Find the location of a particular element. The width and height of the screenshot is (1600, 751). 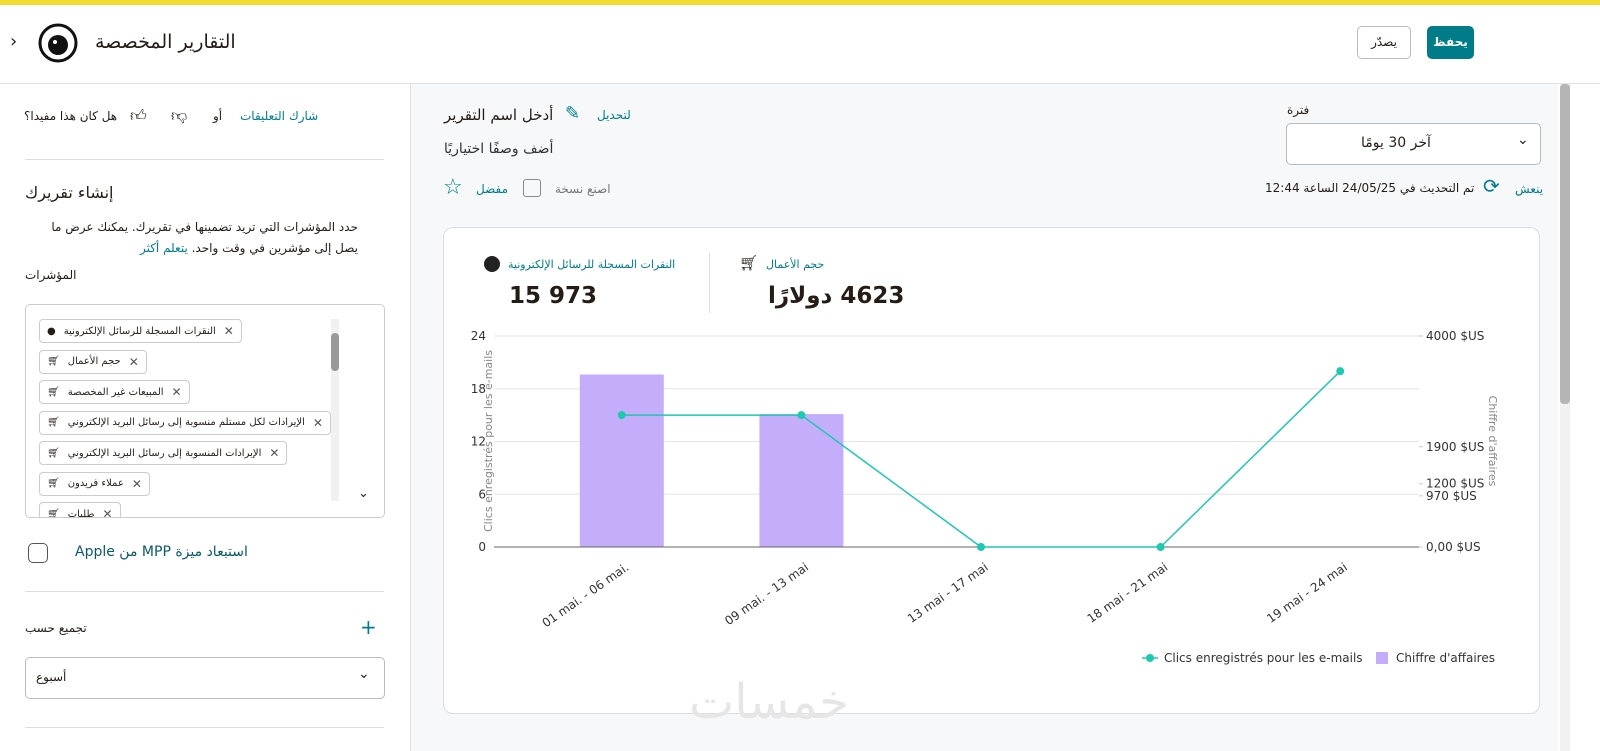

metric-chip: 🛒︎ طلبات ✕ is located at coordinates (80, 510).